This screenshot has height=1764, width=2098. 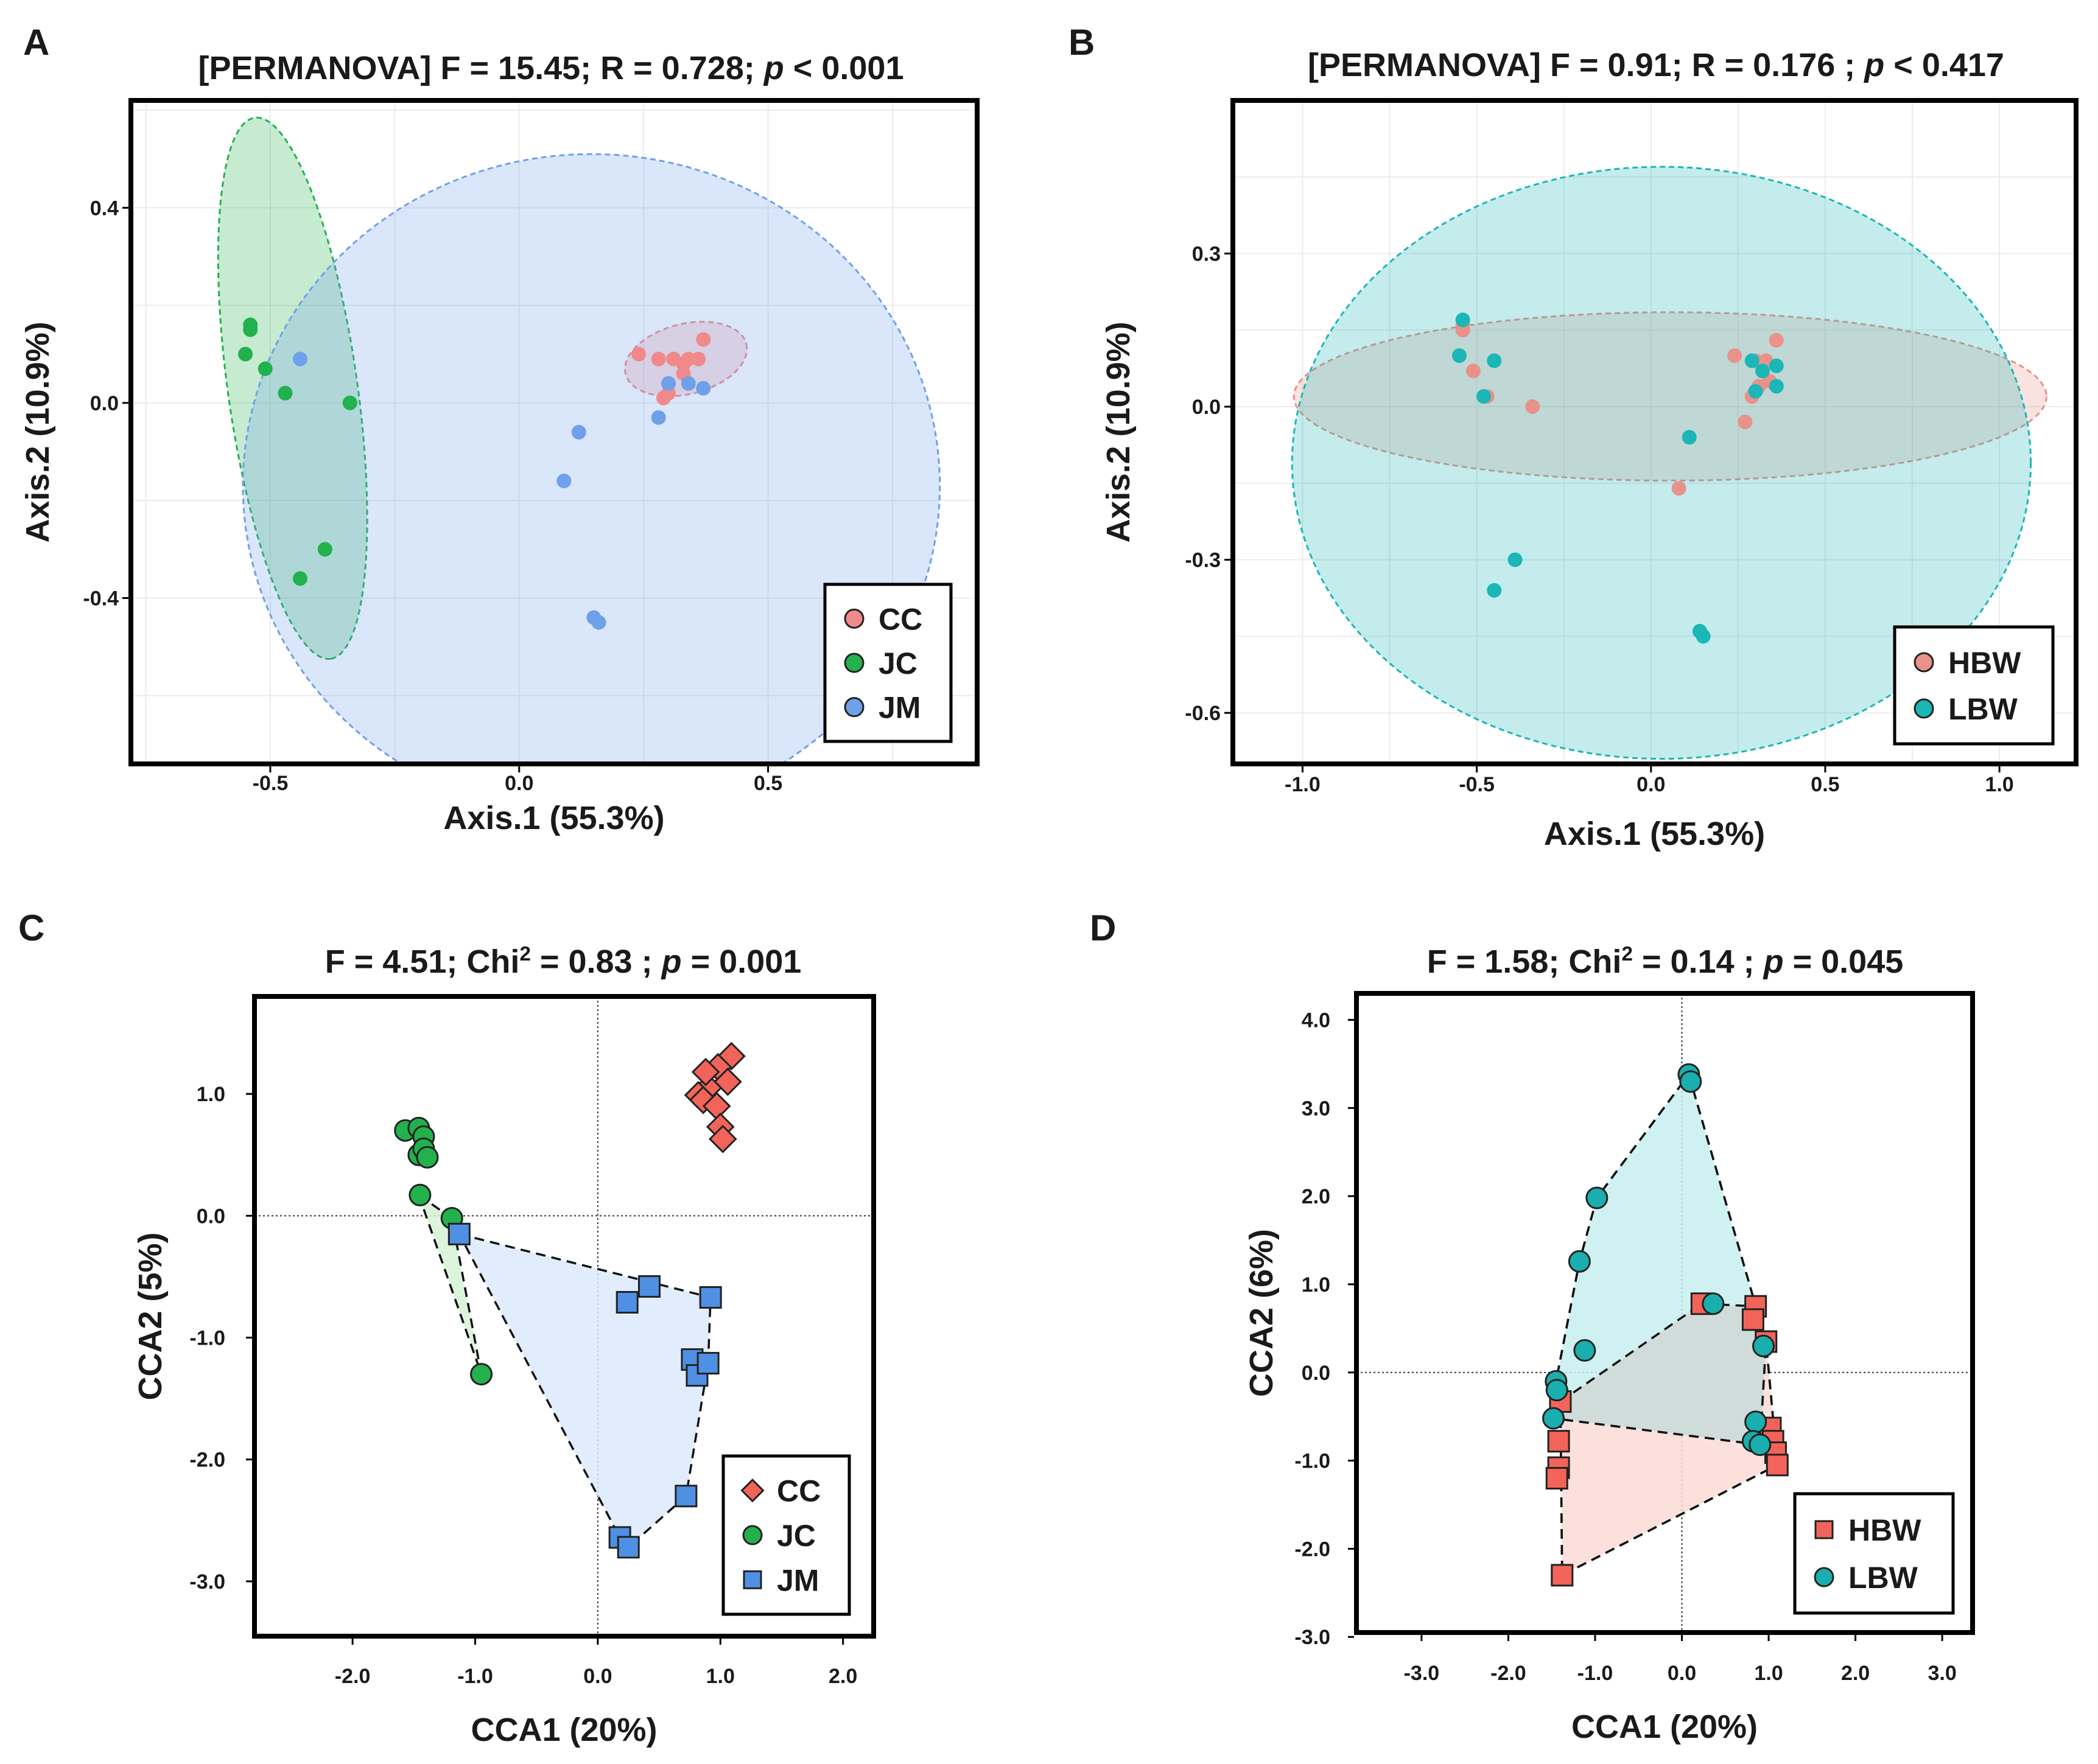 I want to click on y-axis-label: CCA2 (5%), so click(x=150, y=1316).